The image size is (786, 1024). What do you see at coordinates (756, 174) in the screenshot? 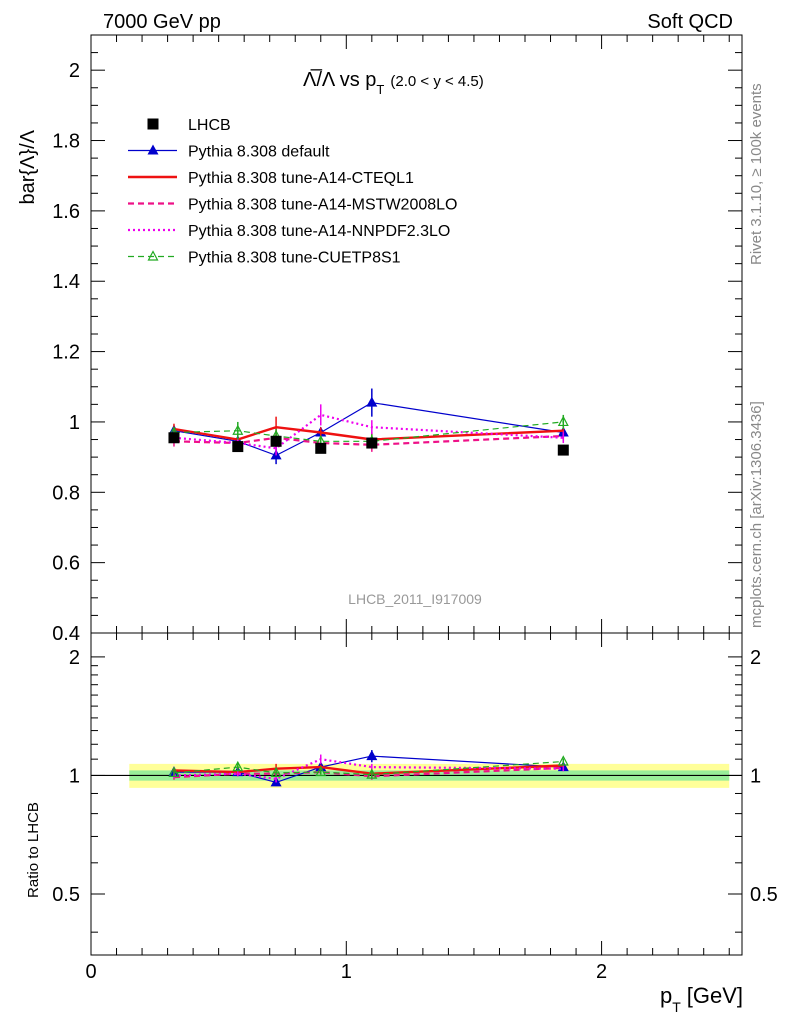
I see `rivet-version-label: Rivet 3.1.10, ≥ 100k events` at bounding box center [756, 174].